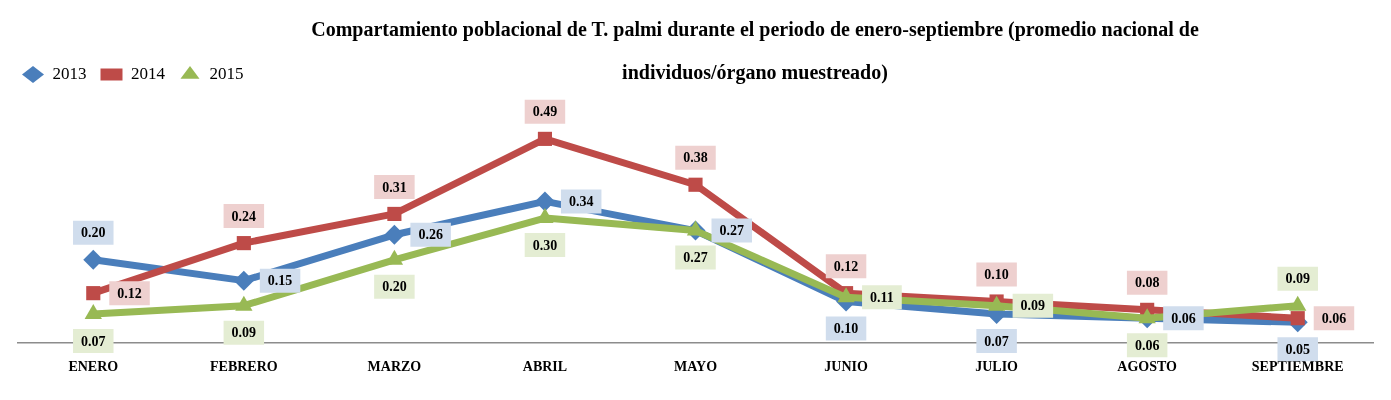  Describe the element at coordinates (1147, 367) in the screenshot. I see `x-tick-label: AGOSTO` at that location.